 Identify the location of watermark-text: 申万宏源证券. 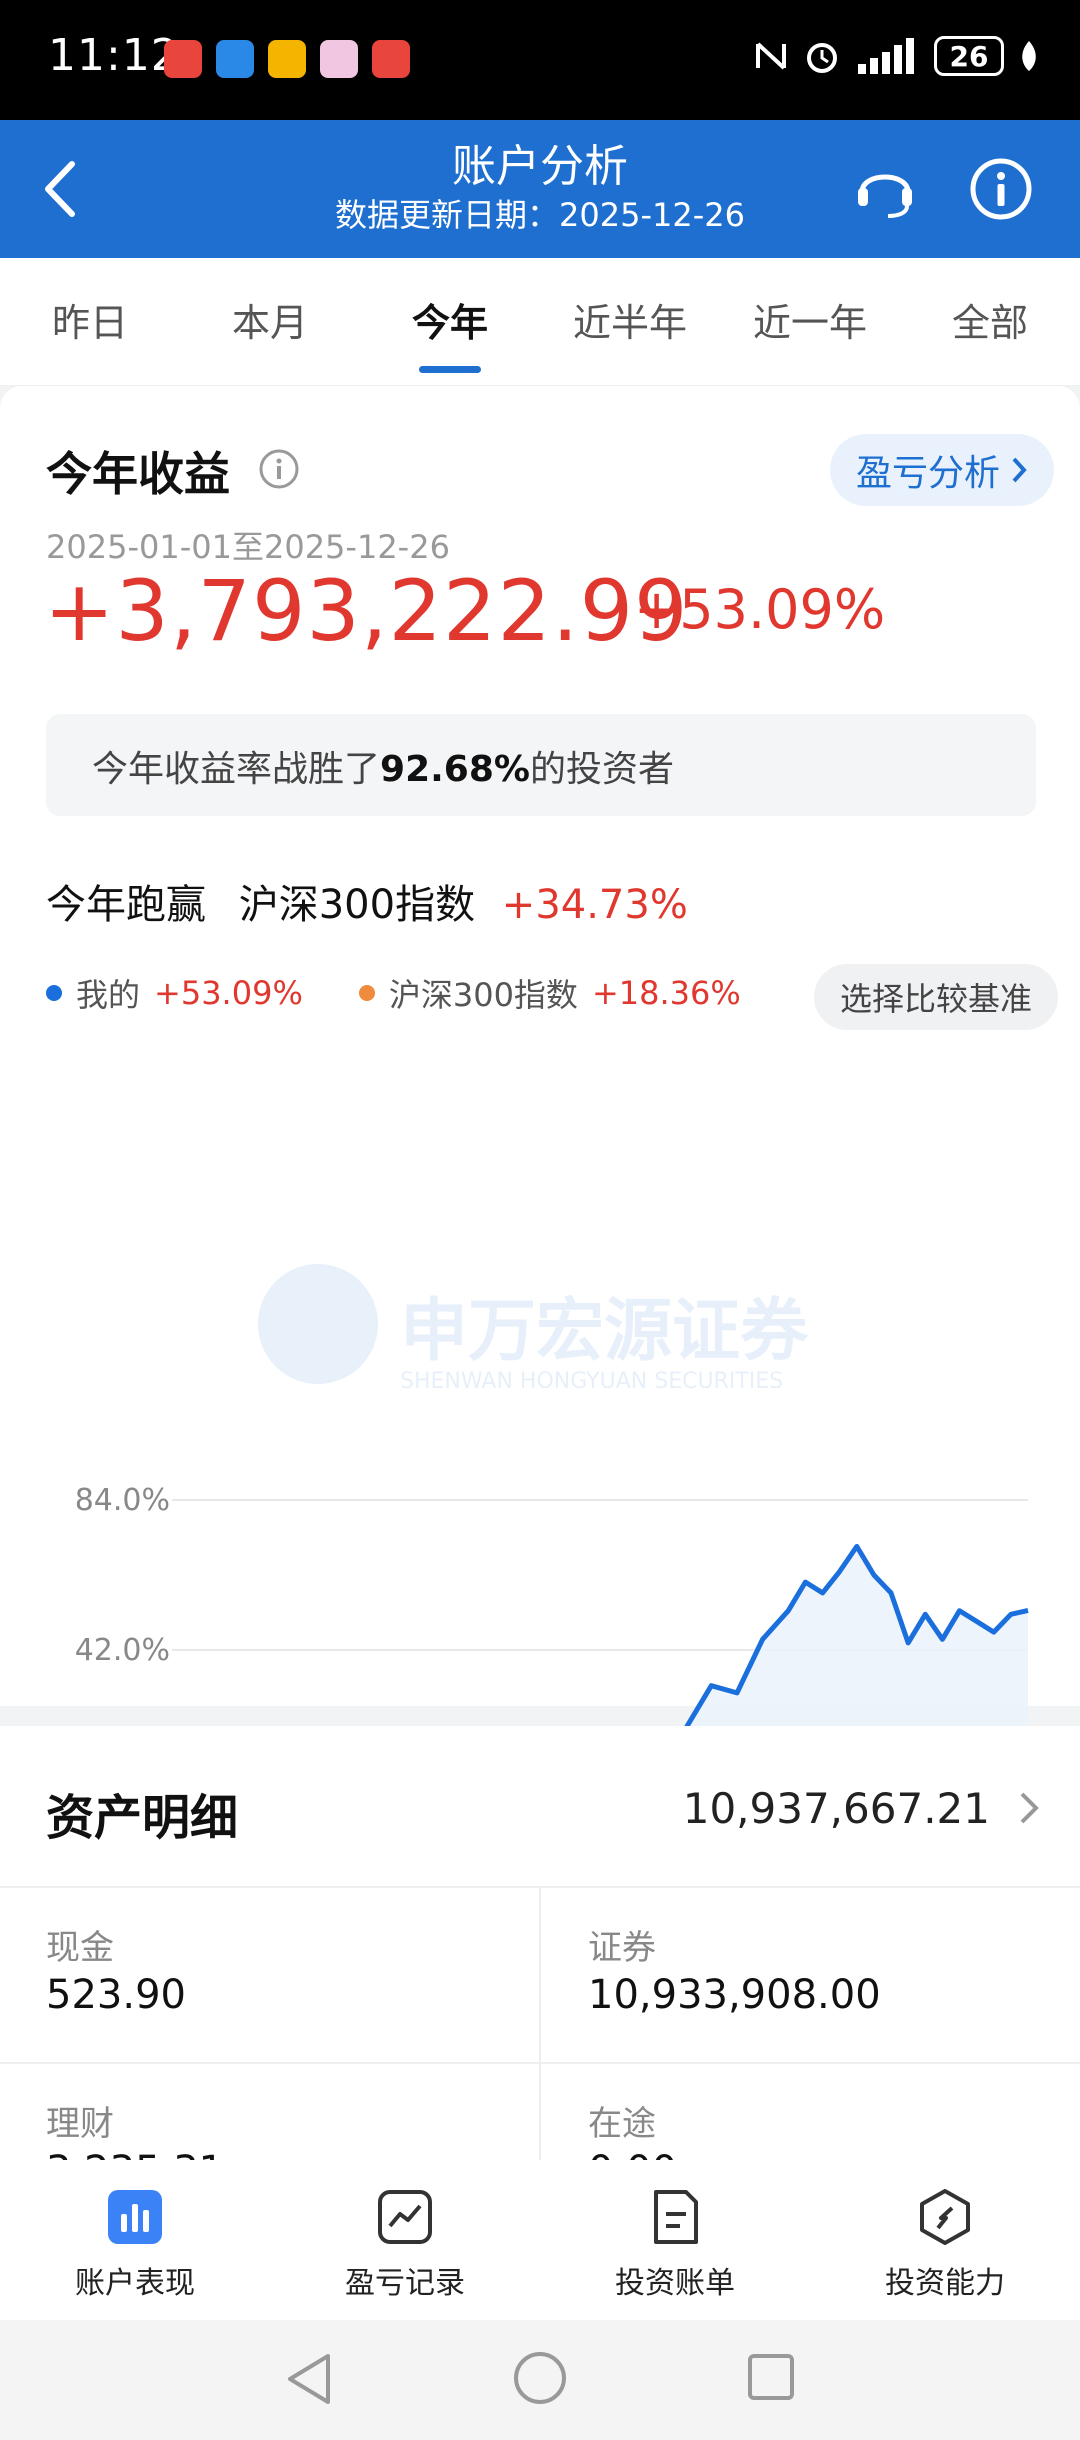
(604, 1331).